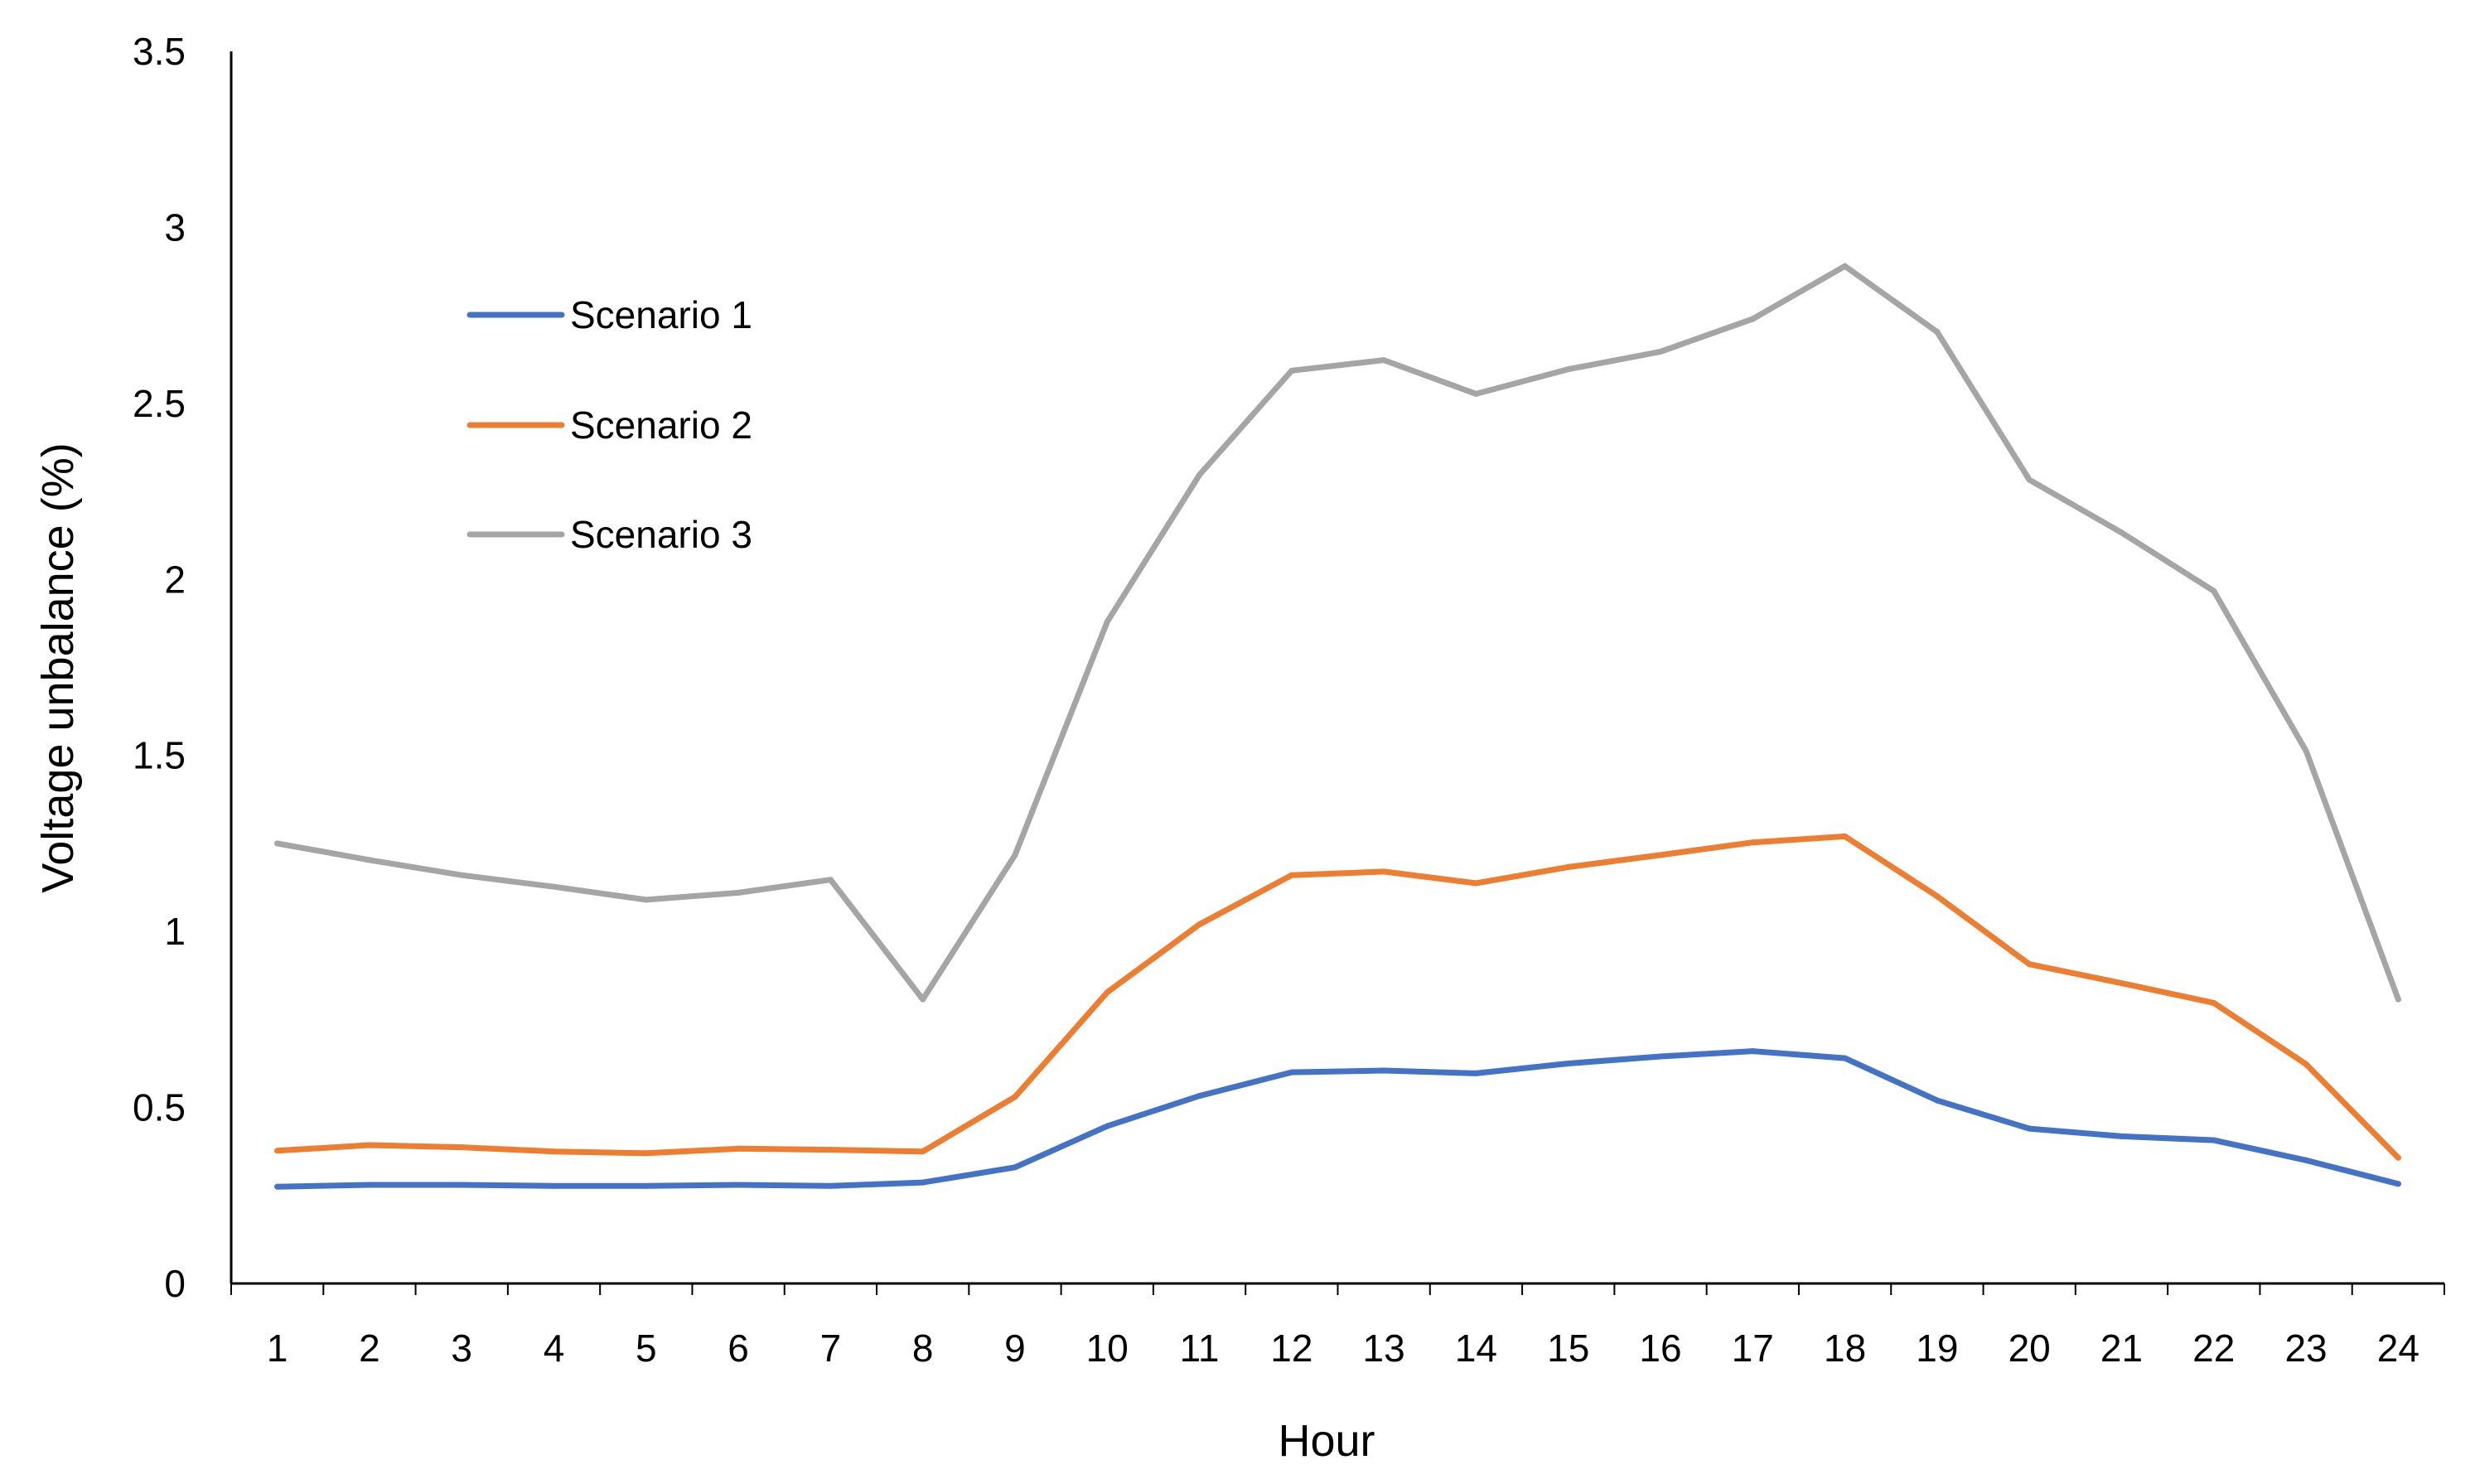  What do you see at coordinates (1107, 1348) in the screenshot?
I see `x-tick-label: 10` at bounding box center [1107, 1348].